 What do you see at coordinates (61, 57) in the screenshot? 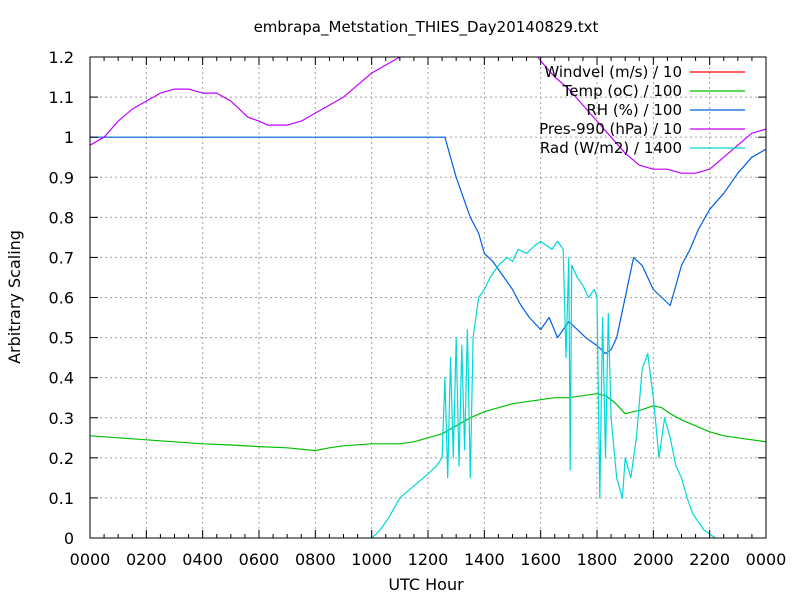
I see `y-tick-label: 1.2` at bounding box center [61, 57].